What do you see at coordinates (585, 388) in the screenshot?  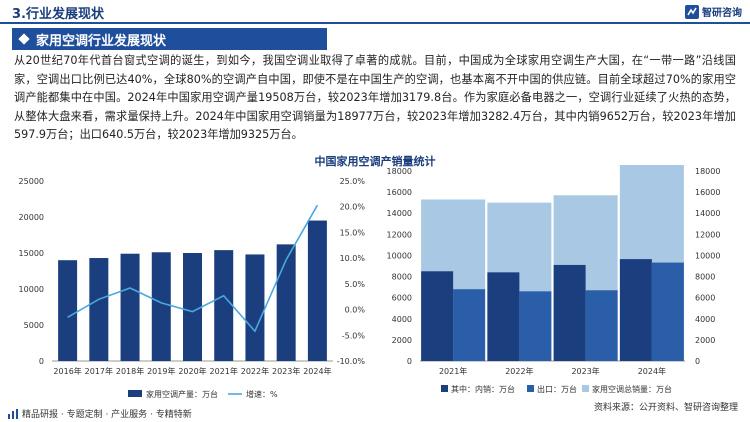 I see `legend-swatch-total` at bounding box center [585, 388].